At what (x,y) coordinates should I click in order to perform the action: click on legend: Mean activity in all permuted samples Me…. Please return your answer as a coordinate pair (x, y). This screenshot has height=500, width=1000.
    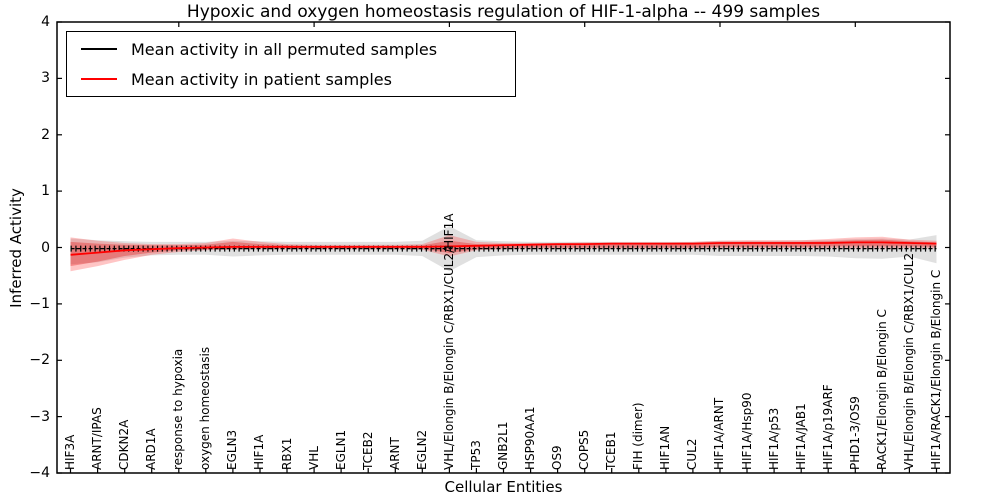
    Looking at the image, I should click on (291, 64).